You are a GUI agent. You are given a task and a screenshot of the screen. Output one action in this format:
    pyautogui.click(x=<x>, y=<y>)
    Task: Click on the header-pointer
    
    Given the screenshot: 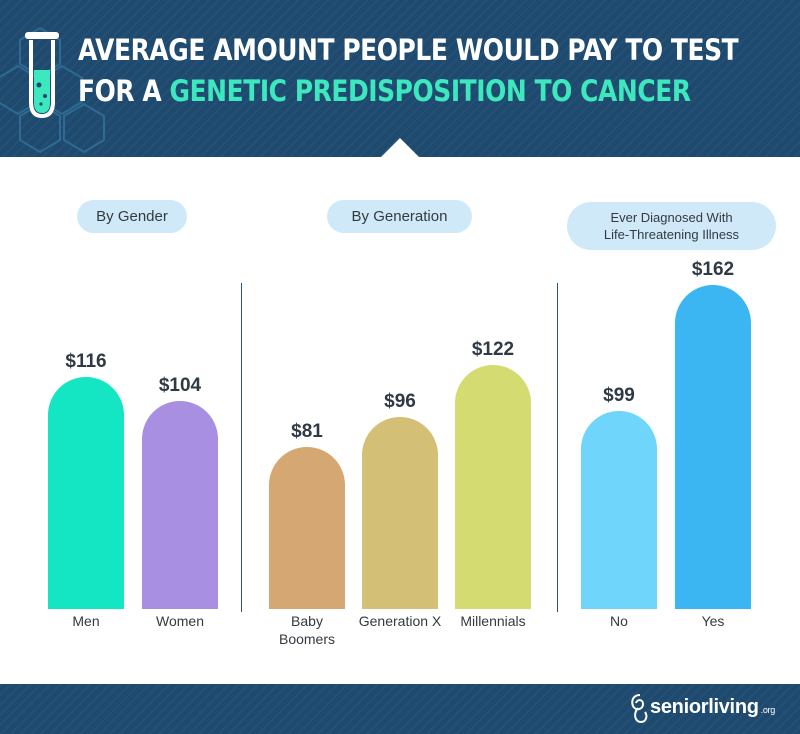 What is the action you would take?
    pyautogui.click(x=400, y=147)
    